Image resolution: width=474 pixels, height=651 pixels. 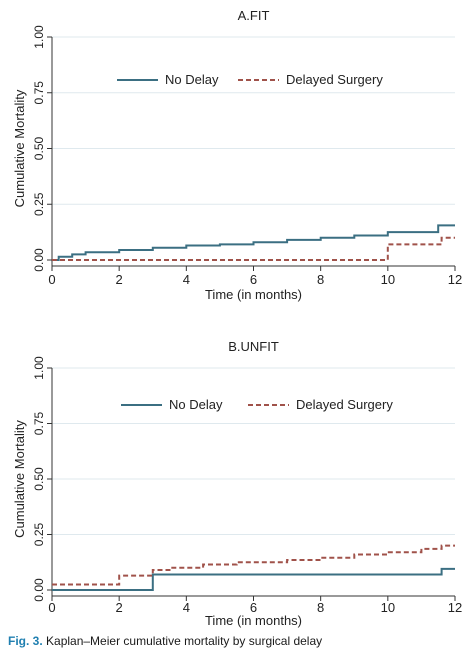 What do you see at coordinates (25, 641) in the screenshot?
I see `caption-label: Fig. 3.` at bounding box center [25, 641].